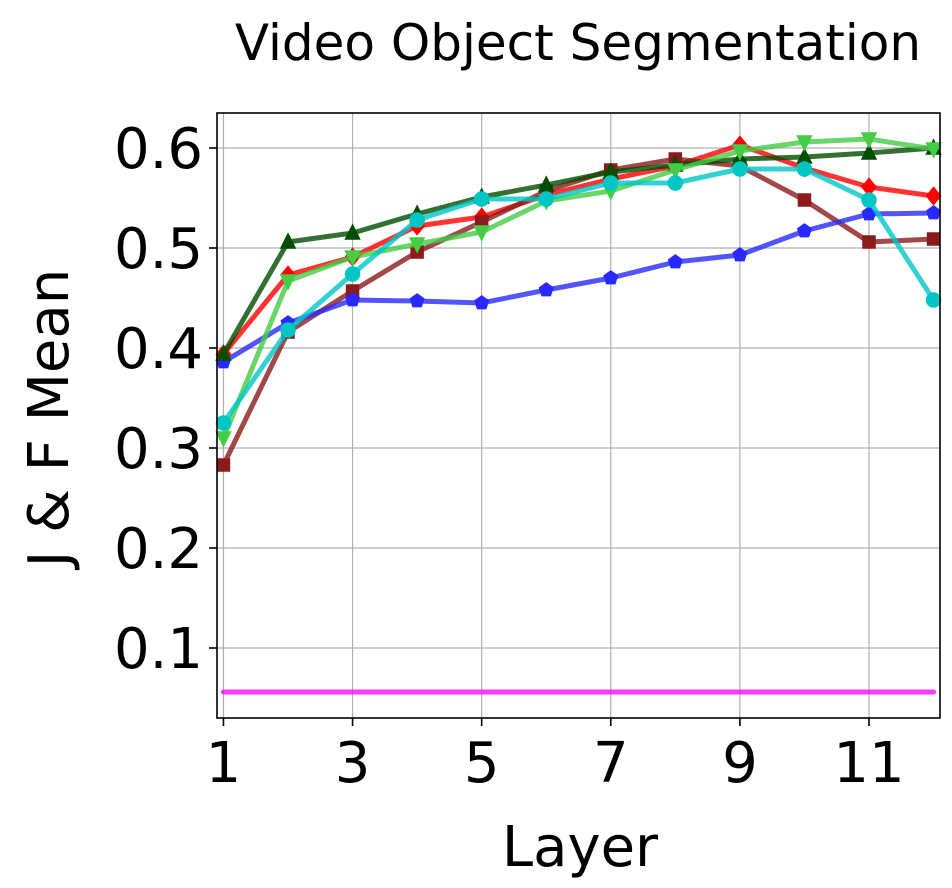 This screenshot has height=888, width=952. I want to click on y-axis-label: J & F Mean, so click(49, 419).